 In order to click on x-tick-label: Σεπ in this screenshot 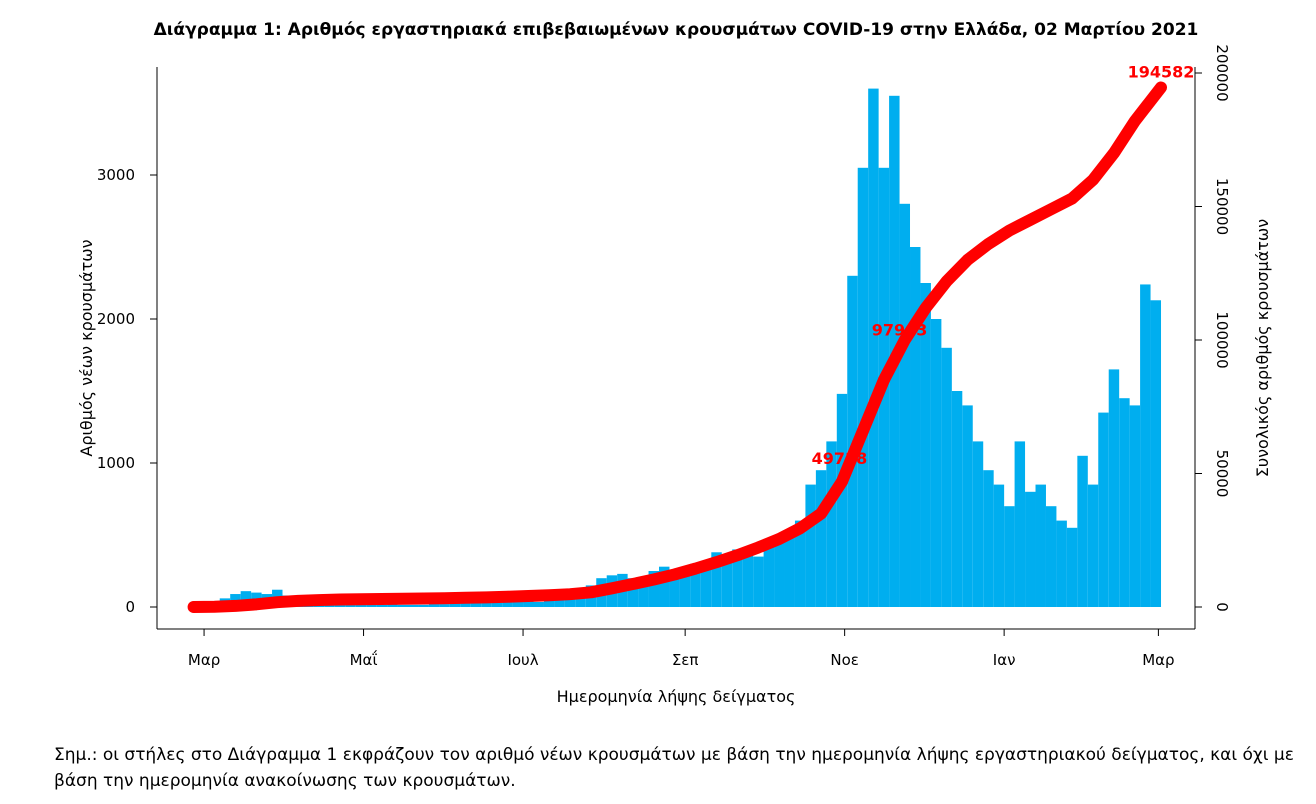, I will do `click(685, 660)`.